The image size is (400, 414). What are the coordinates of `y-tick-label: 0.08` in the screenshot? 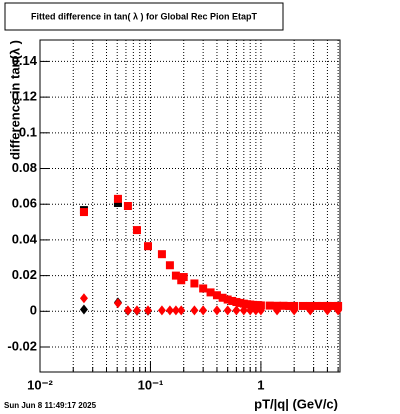 It's located at (24, 167).